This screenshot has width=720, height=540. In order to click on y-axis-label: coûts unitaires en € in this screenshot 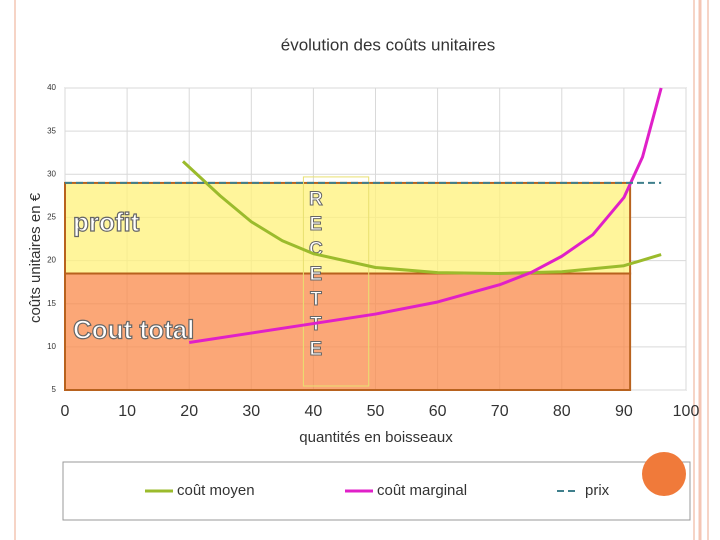, I will do `click(35, 257)`.